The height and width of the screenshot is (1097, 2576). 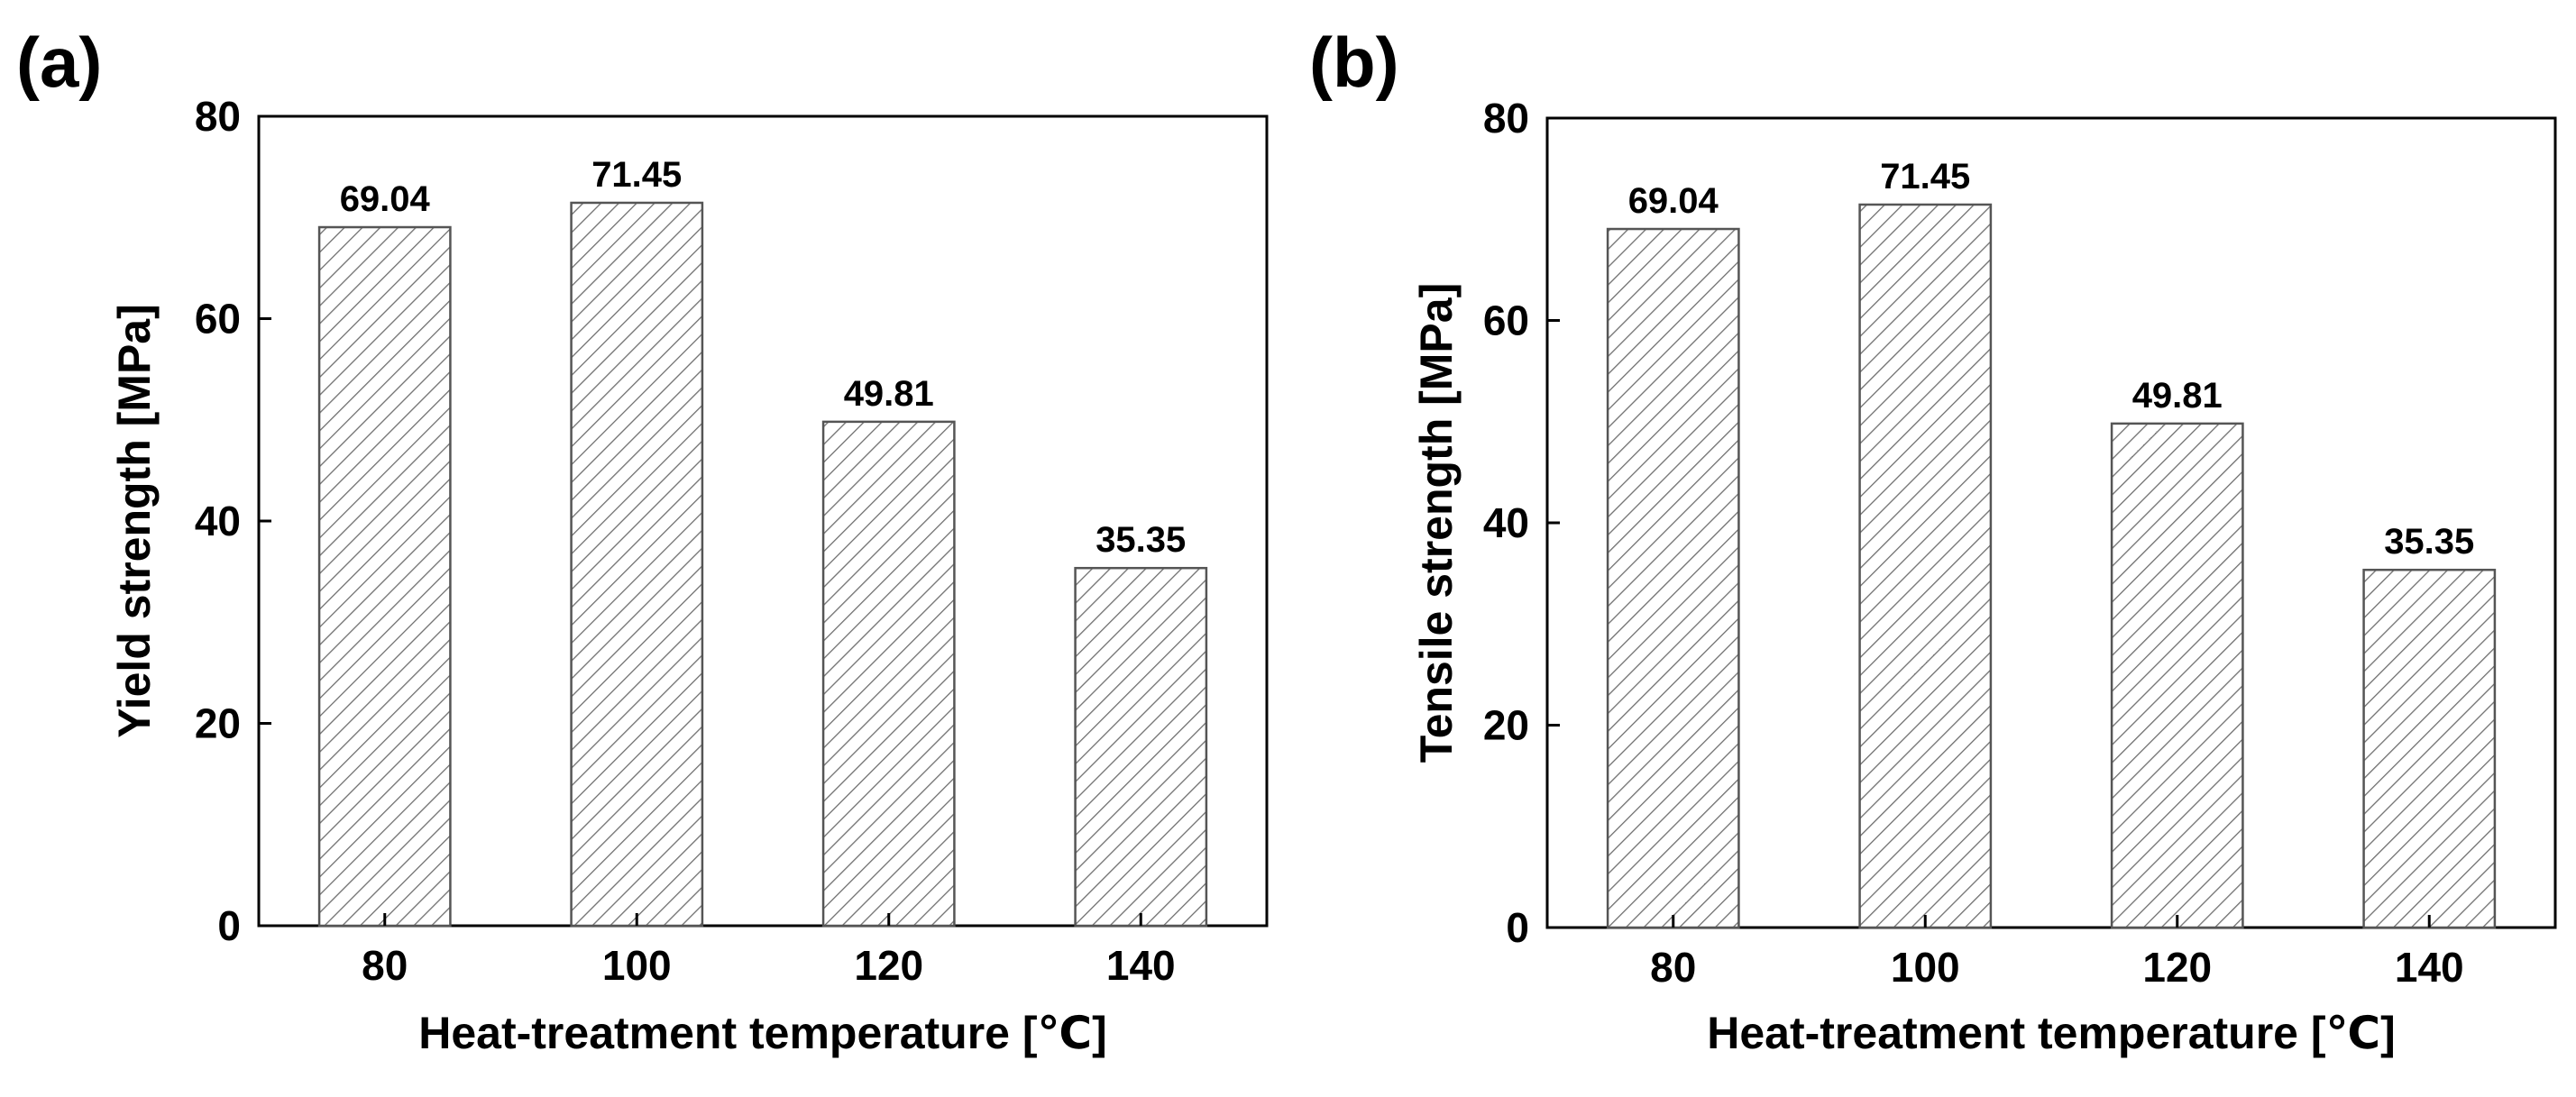 I want to click on y-axis-label: Yield strength [MPa], so click(x=134, y=521).